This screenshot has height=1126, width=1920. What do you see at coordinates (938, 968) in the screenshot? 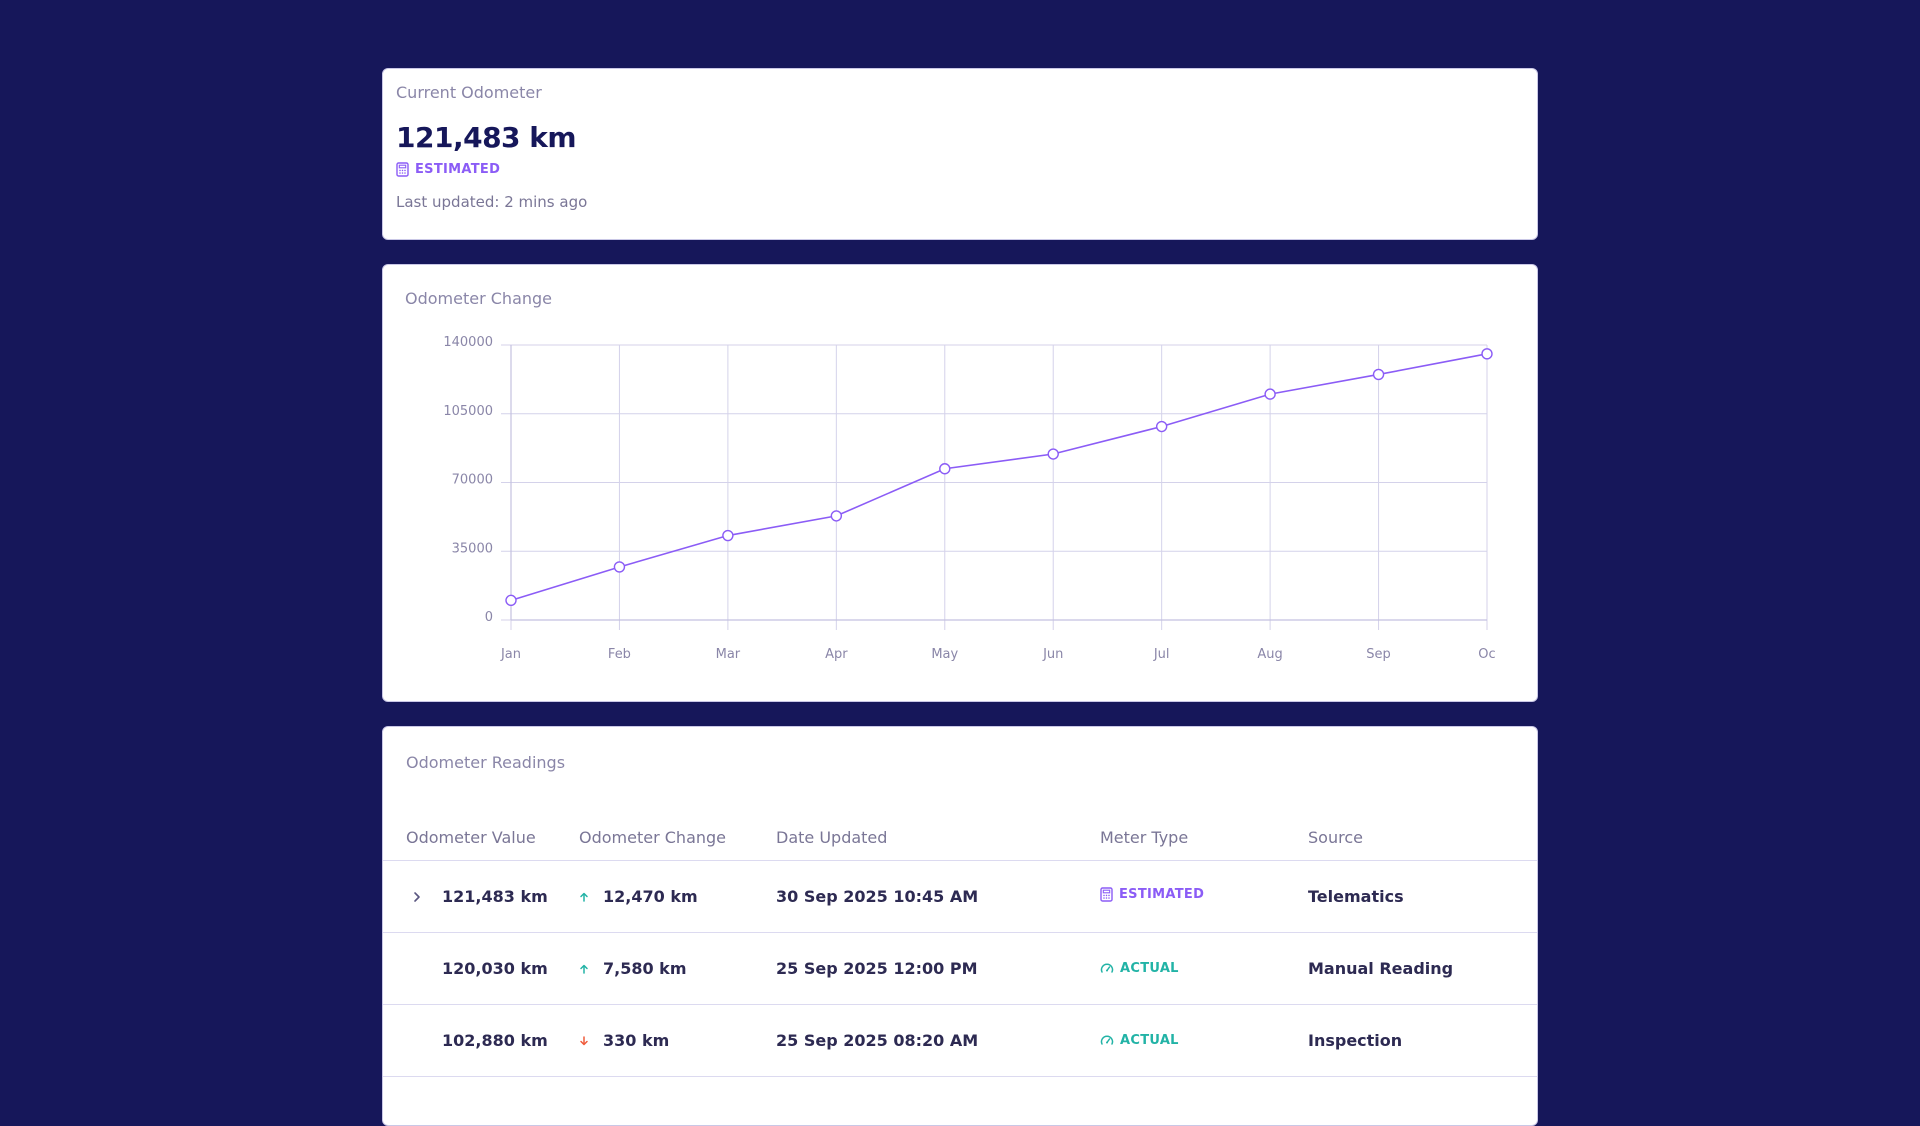
I see `date-updated: 25 Sep 2025 12:00 PM` at bounding box center [938, 968].